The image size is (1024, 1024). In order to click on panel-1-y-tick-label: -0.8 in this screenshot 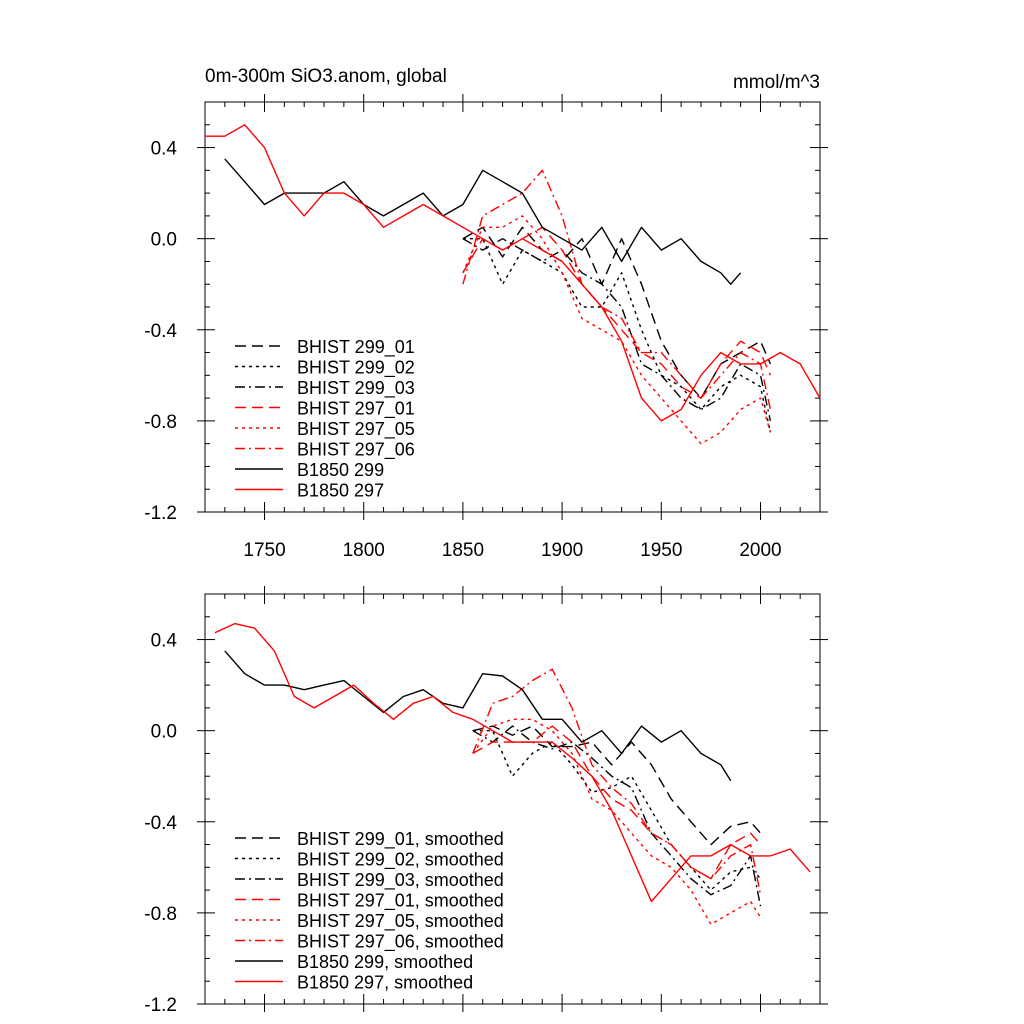, I will do `click(160, 422)`.